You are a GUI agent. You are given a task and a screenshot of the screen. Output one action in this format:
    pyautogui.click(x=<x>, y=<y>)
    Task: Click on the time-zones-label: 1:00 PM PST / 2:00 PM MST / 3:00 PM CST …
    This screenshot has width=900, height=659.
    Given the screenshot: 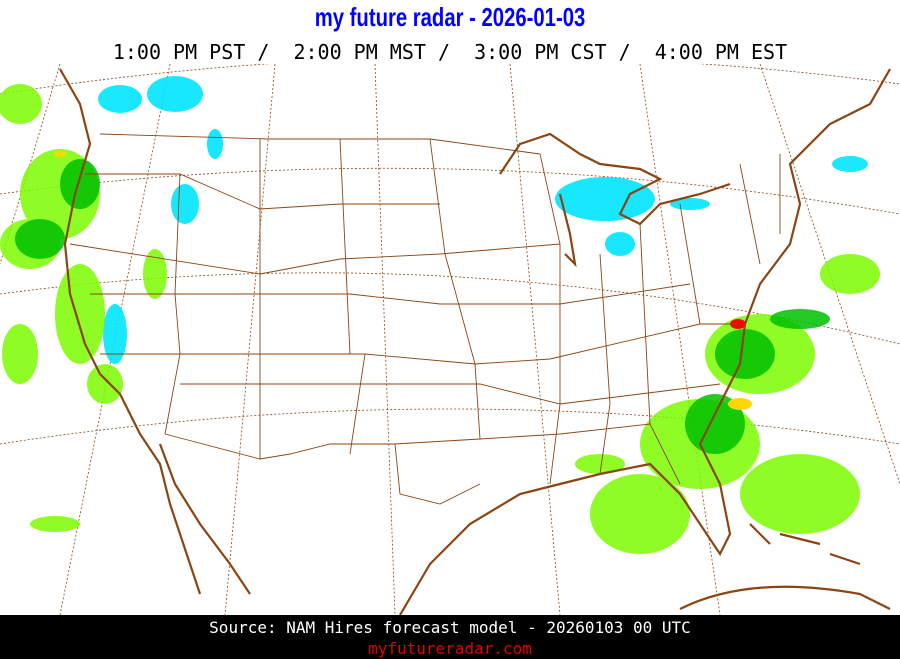 What is the action you would take?
    pyautogui.click(x=450, y=52)
    